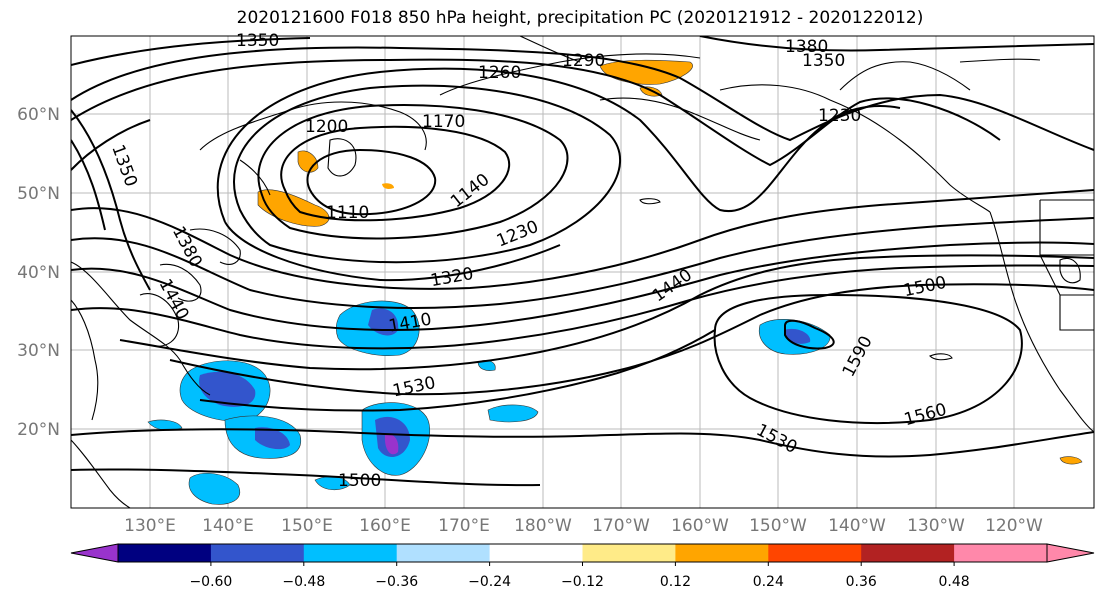 The image size is (1105, 601). I want to click on lat-label: 30°N, so click(38, 351).